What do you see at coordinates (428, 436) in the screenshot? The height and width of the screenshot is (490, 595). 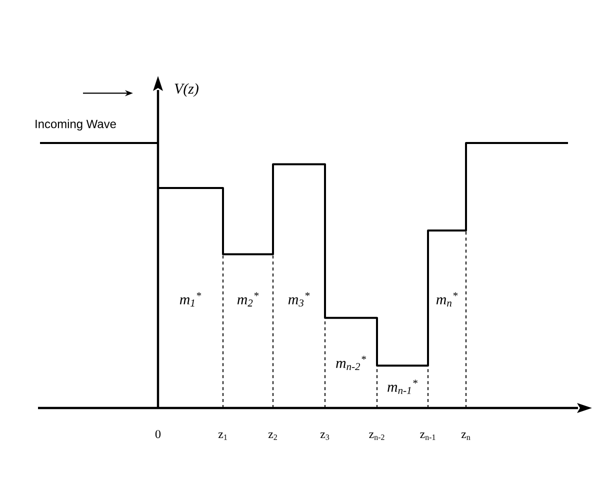 I see `x-tick-label: z$_{n-1}$` at bounding box center [428, 436].